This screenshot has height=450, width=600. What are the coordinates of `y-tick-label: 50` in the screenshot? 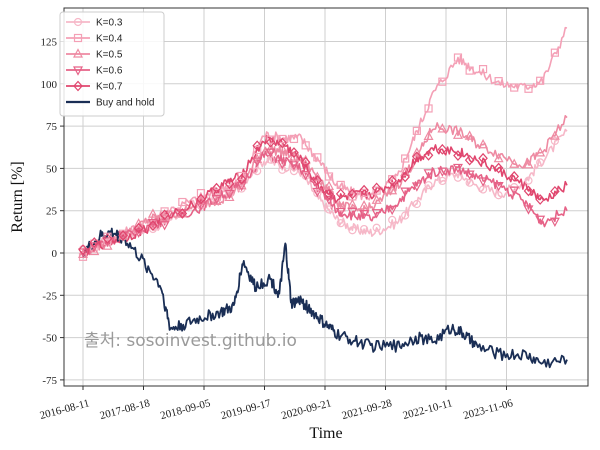 It's located at (52, 169).